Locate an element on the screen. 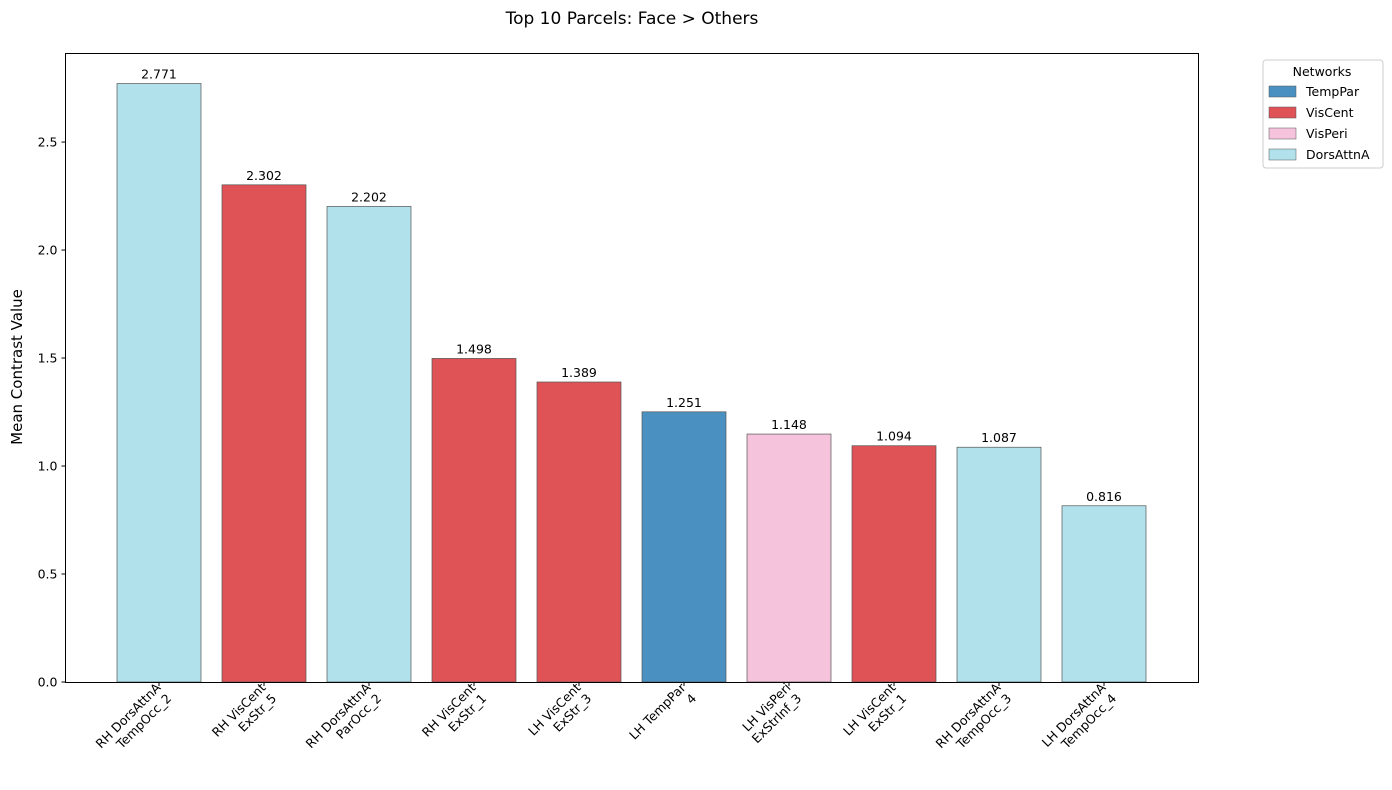 This screenshot has width=1392, height=790. legend-swatch-viscent is located at coordinates (1282, 112).